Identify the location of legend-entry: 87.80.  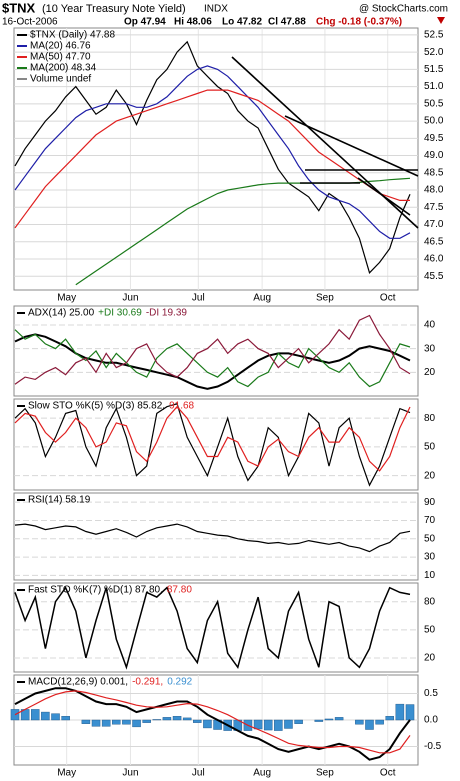
(179, 590).